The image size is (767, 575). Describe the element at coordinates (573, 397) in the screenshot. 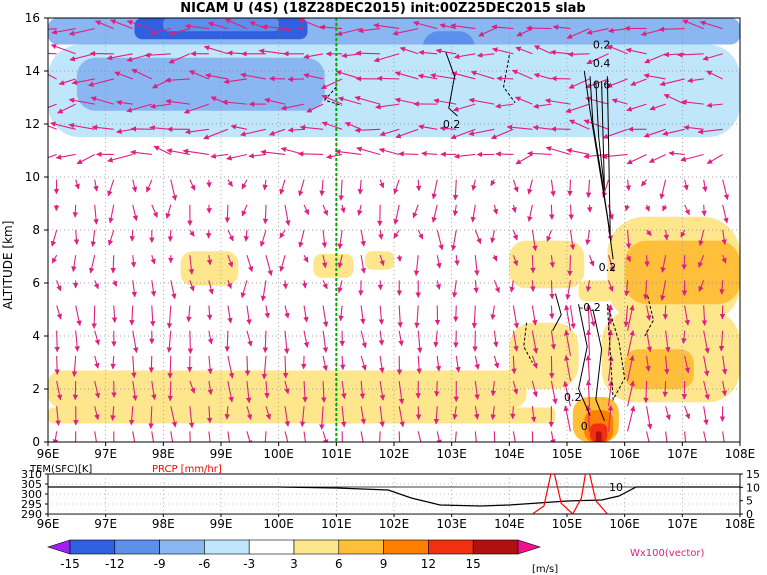

I see `contour-label: 0.2` at that location.